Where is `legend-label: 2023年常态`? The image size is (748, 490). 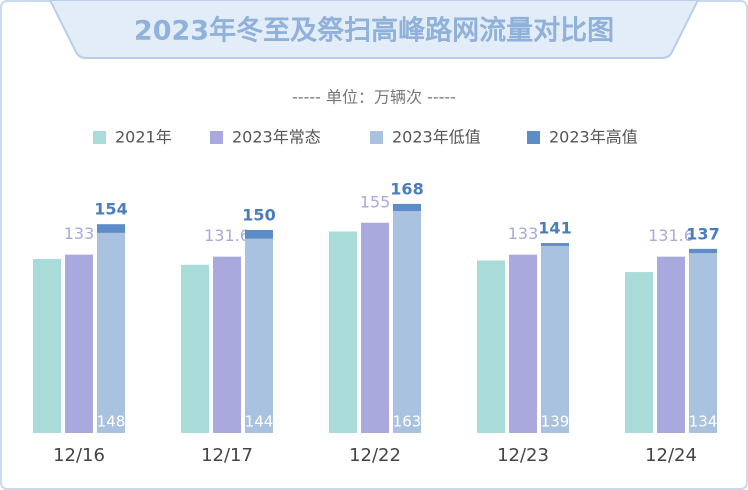 legend-label: 2023年常态 is located at coordinates (276, 137).